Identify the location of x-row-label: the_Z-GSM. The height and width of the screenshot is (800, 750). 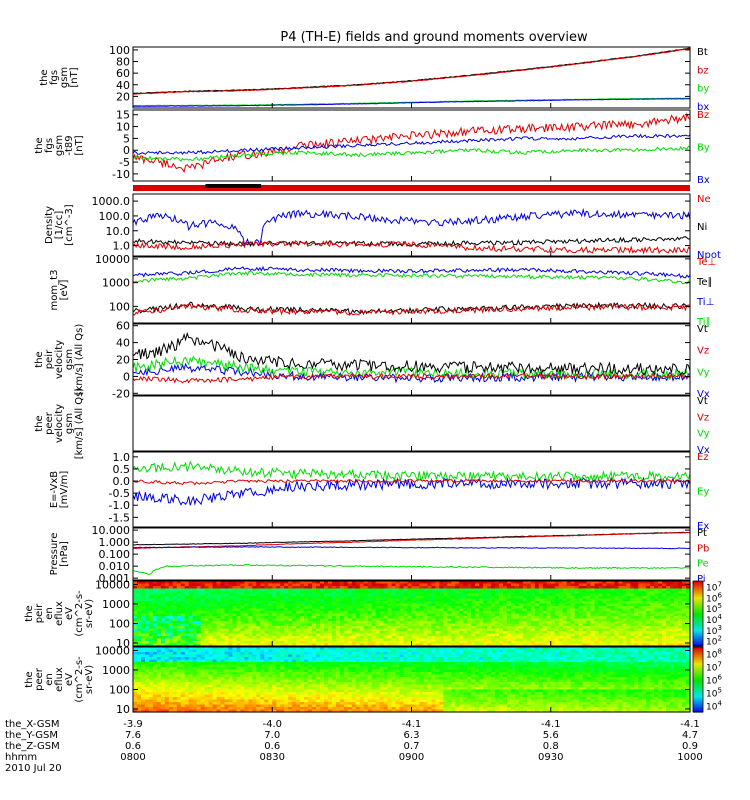
(32, 746).